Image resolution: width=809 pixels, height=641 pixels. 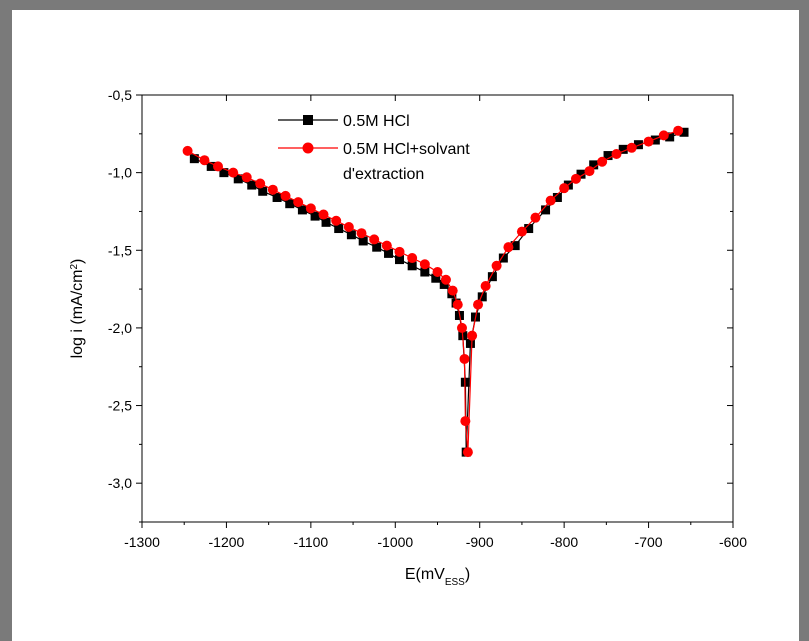 I want to click on y-axis-label: log i (mA/cm2), so click(x=78, y=309).